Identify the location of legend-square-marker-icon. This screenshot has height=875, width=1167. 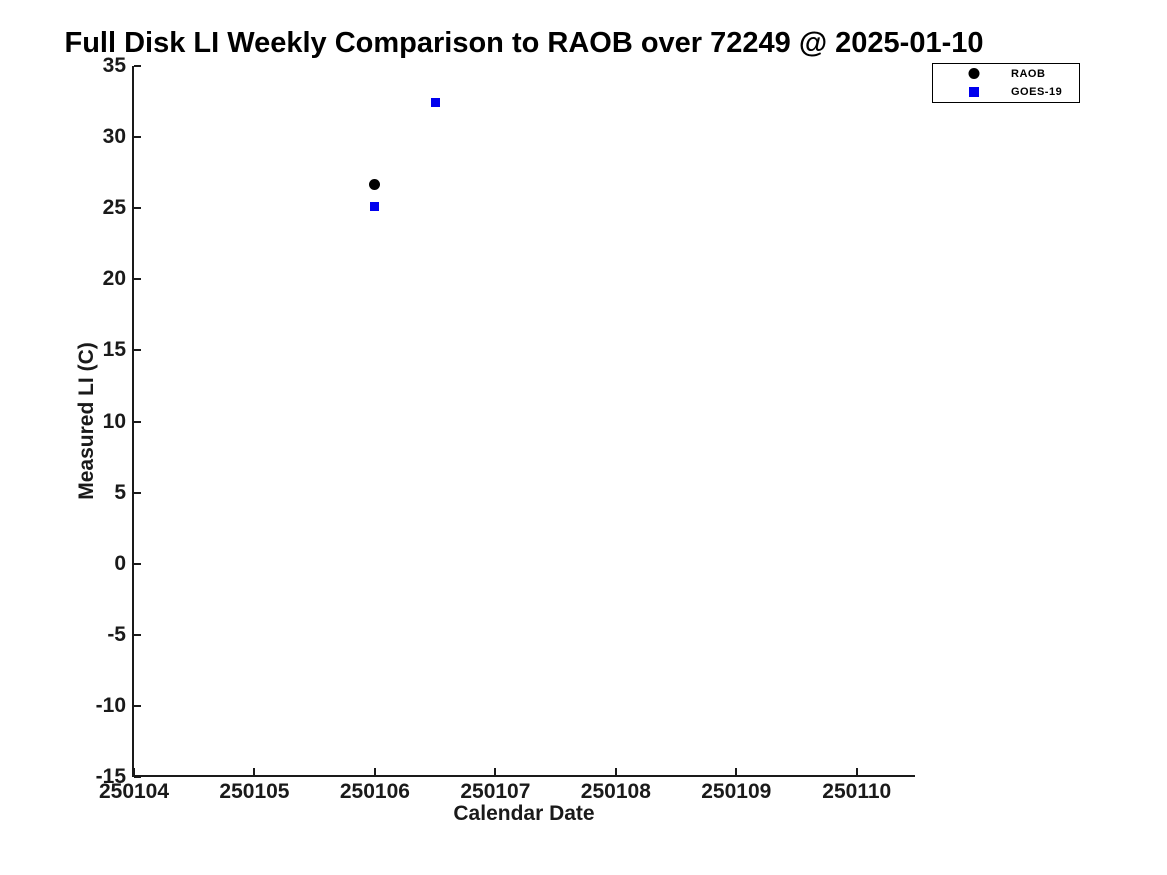
(974, 92).